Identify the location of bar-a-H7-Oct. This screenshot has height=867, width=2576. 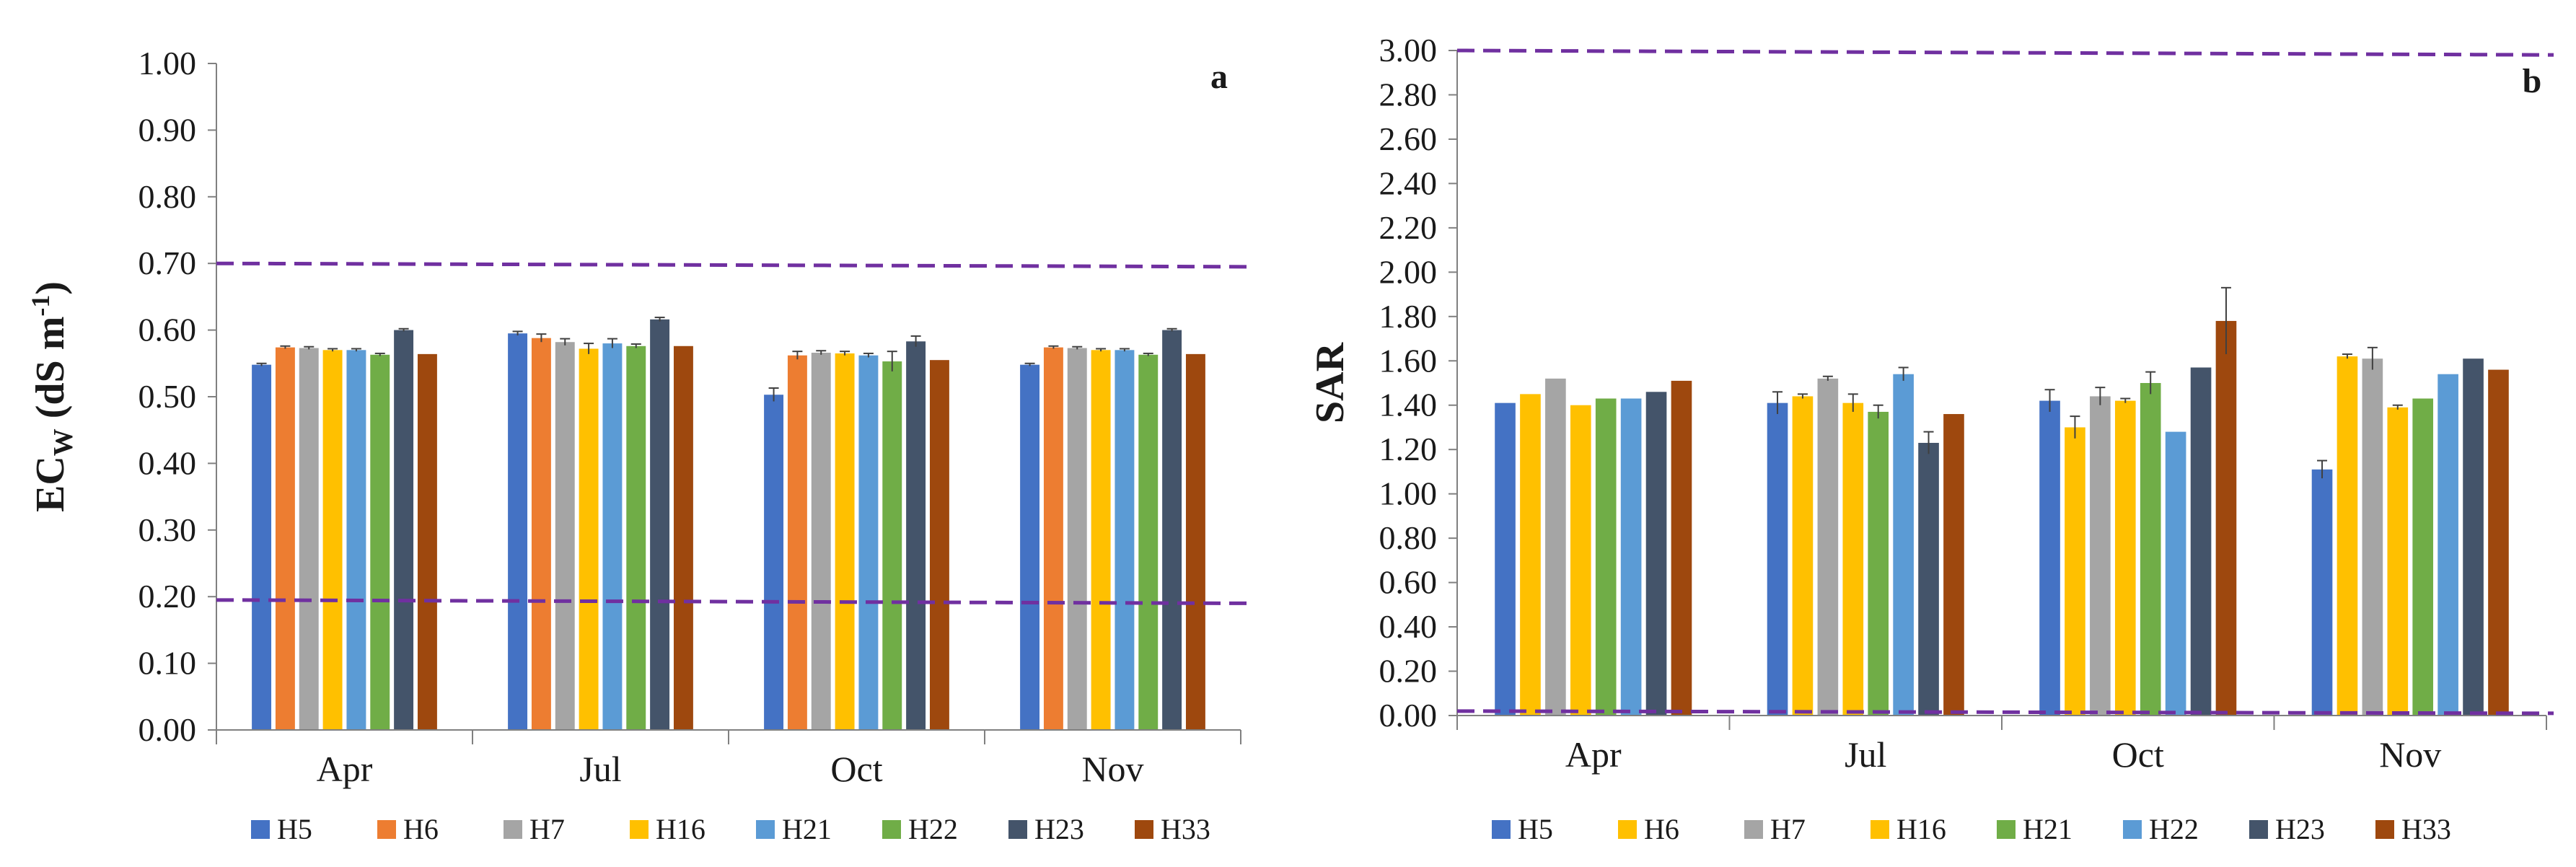
(821, 541).